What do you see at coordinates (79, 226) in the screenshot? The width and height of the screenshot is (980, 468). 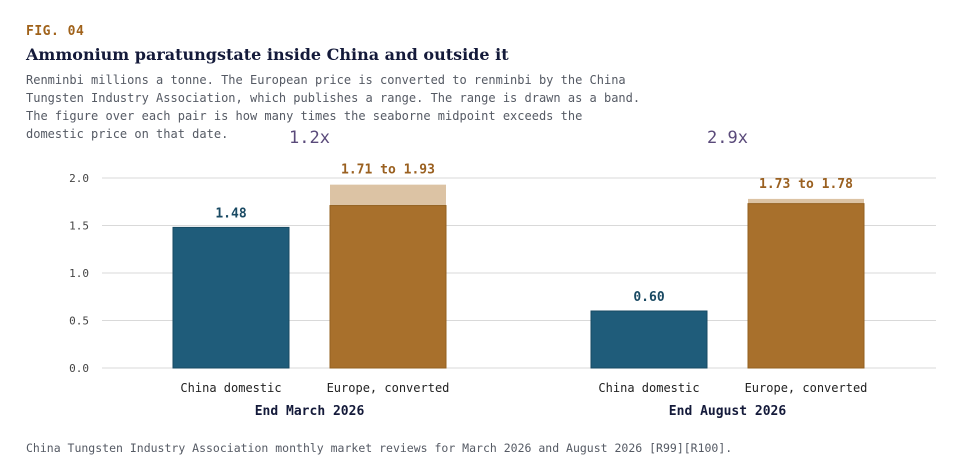 I see `y-tick-label: 1.5` at bounding box center [79, 226].